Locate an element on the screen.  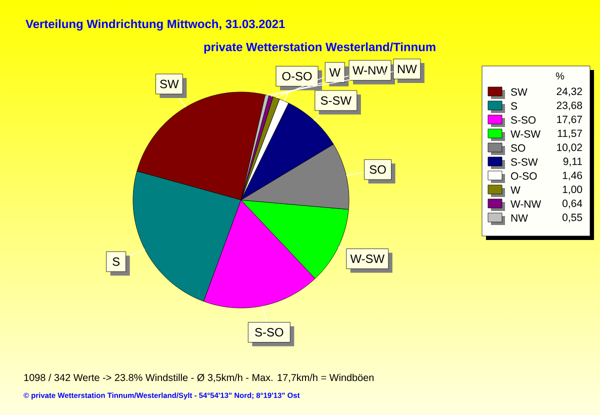
legend-label: S-SO is located at coordinates (523, 120).